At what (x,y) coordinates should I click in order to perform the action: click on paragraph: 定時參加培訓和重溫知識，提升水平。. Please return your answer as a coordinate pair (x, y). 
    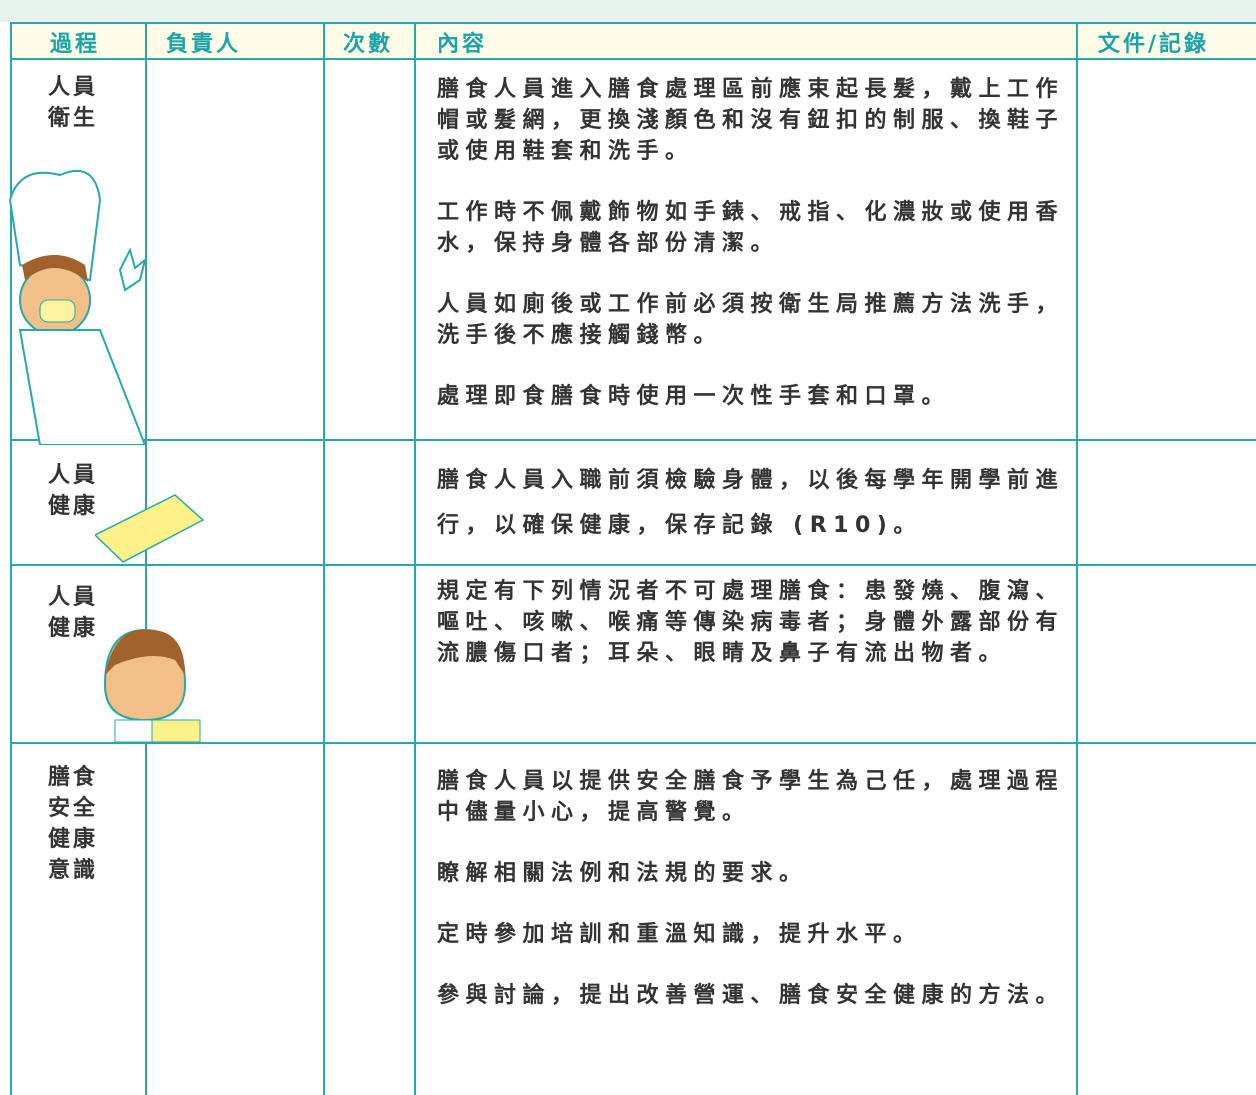
    Looking at the image, I should click on (679, 934).